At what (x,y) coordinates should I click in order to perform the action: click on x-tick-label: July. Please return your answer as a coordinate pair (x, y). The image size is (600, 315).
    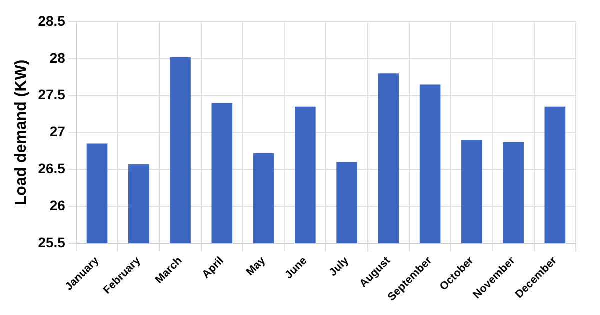
    Looking at the image, I should click on (339, 266).